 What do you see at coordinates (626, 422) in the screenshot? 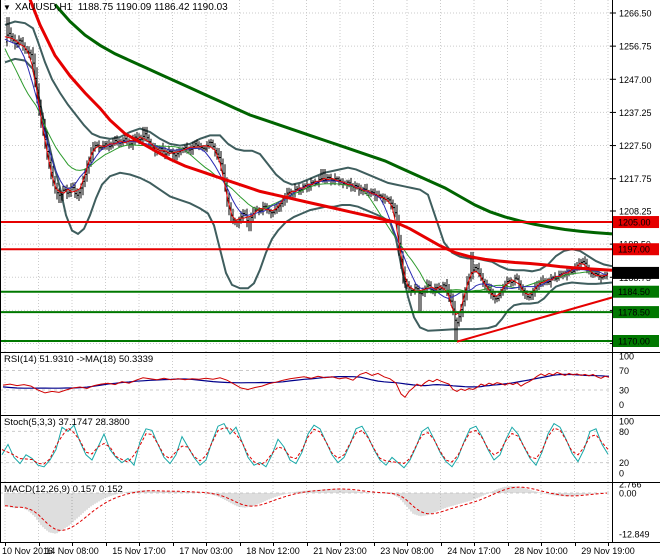
I see `stoch-scale-label: 100` at bounding box center [626, 422].